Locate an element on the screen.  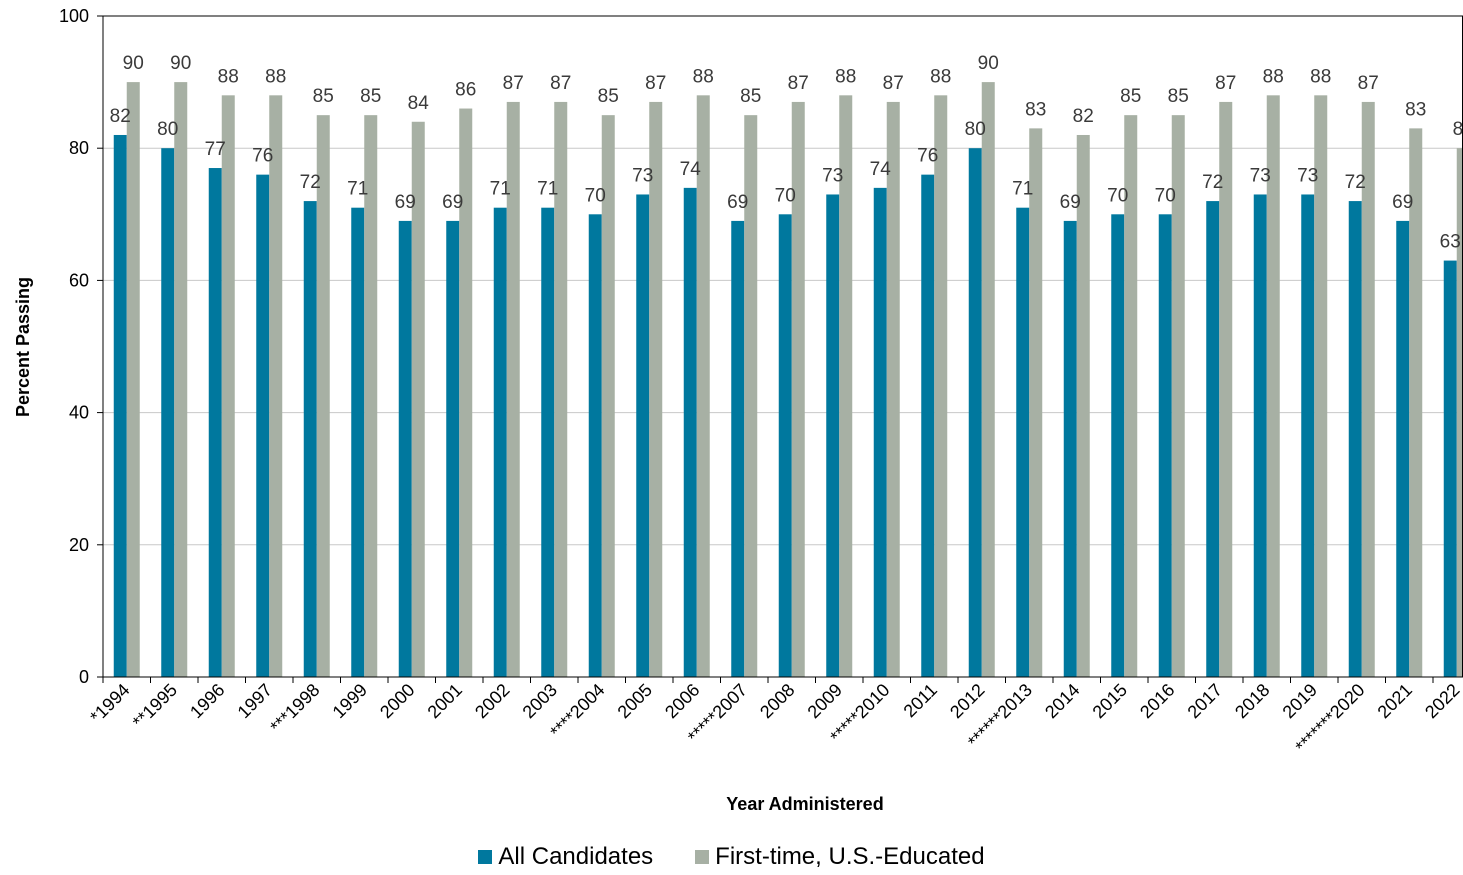
data-label-all-candidates: 63 is located at coordinates (1450, 242).